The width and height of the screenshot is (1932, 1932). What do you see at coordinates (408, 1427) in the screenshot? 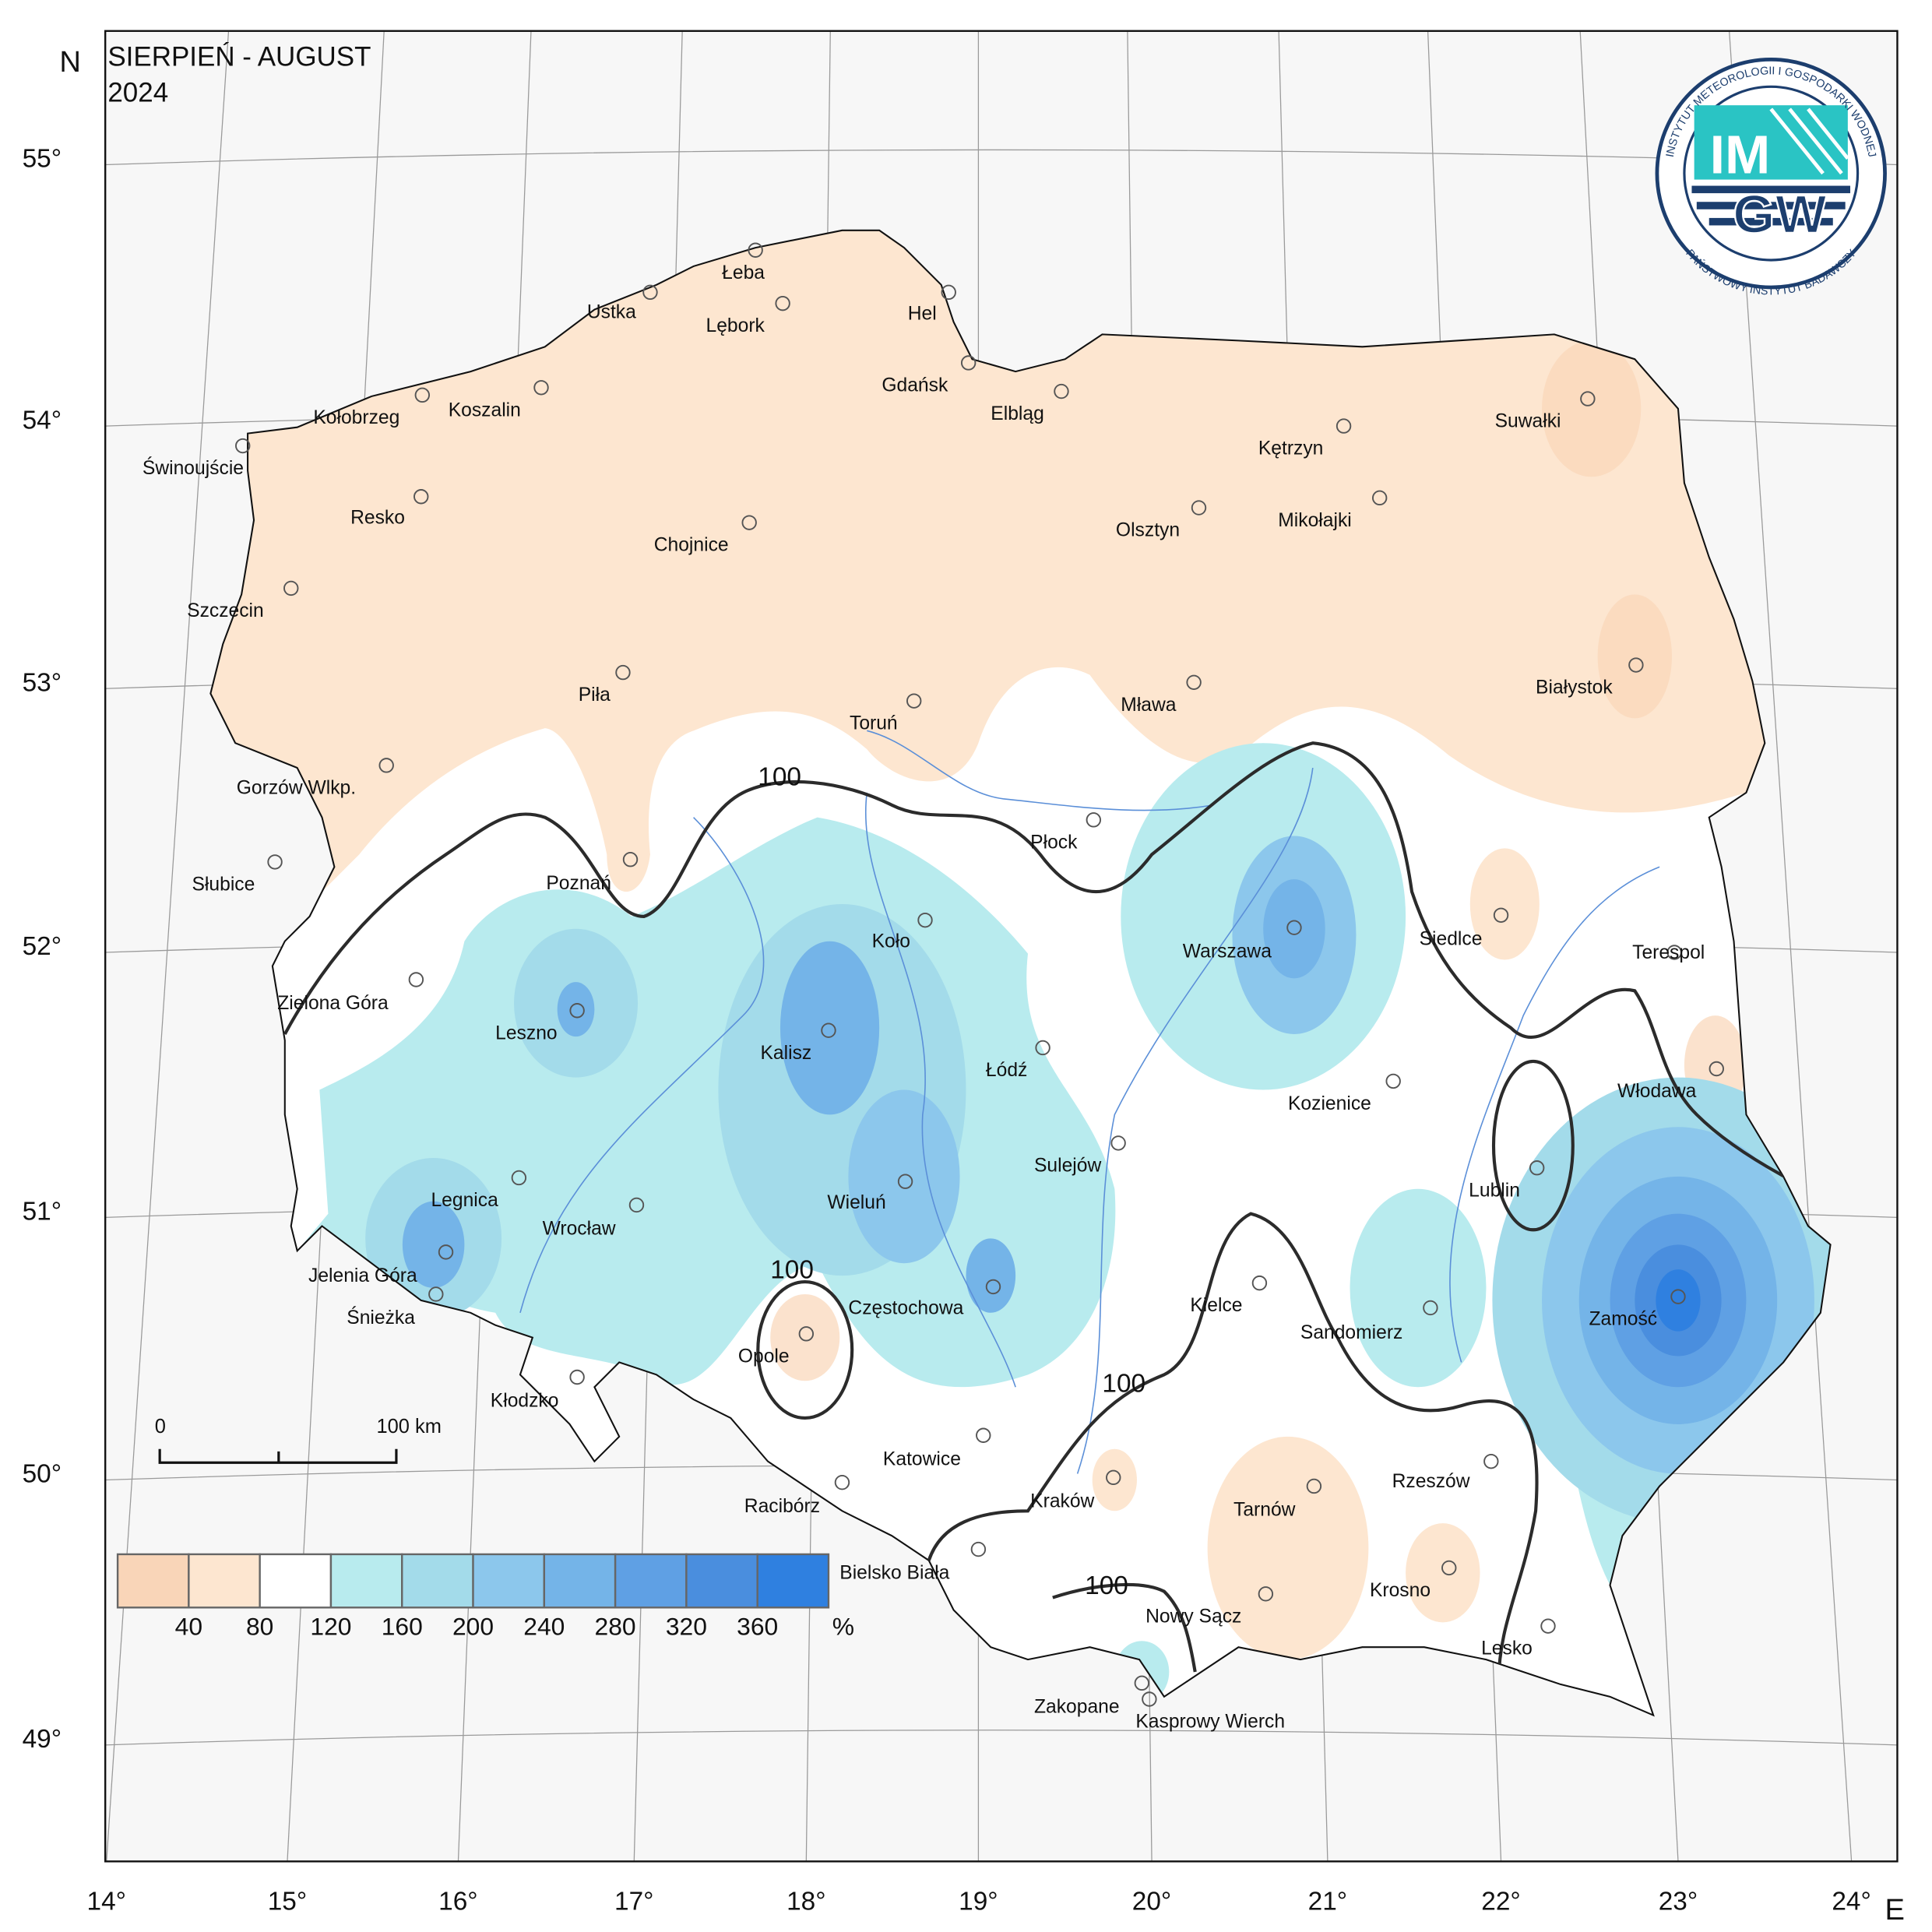
I see `scale-end: 100 km` at bounding box center [408, 1427].